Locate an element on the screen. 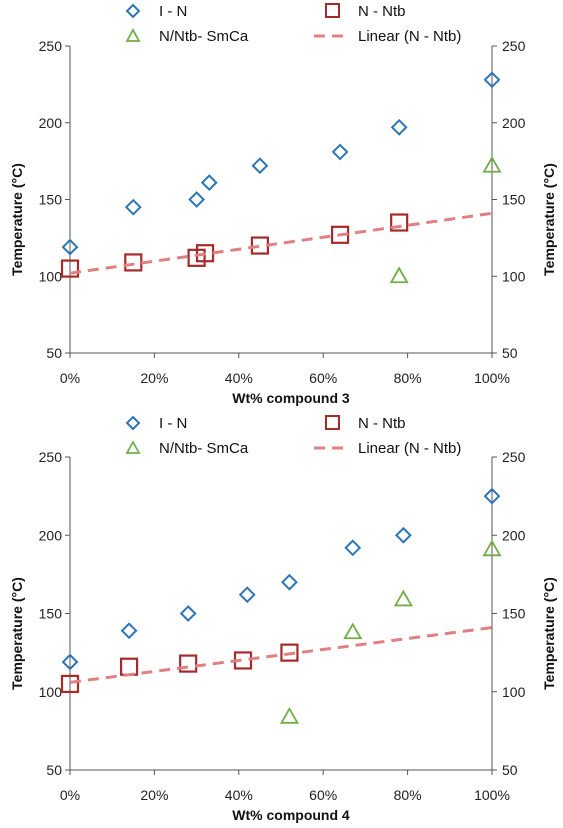 Image resolution: width=563 pixels, height=828 pixels. x-axis-title: Wt% compound 3 is located at coordinates (291, 398).